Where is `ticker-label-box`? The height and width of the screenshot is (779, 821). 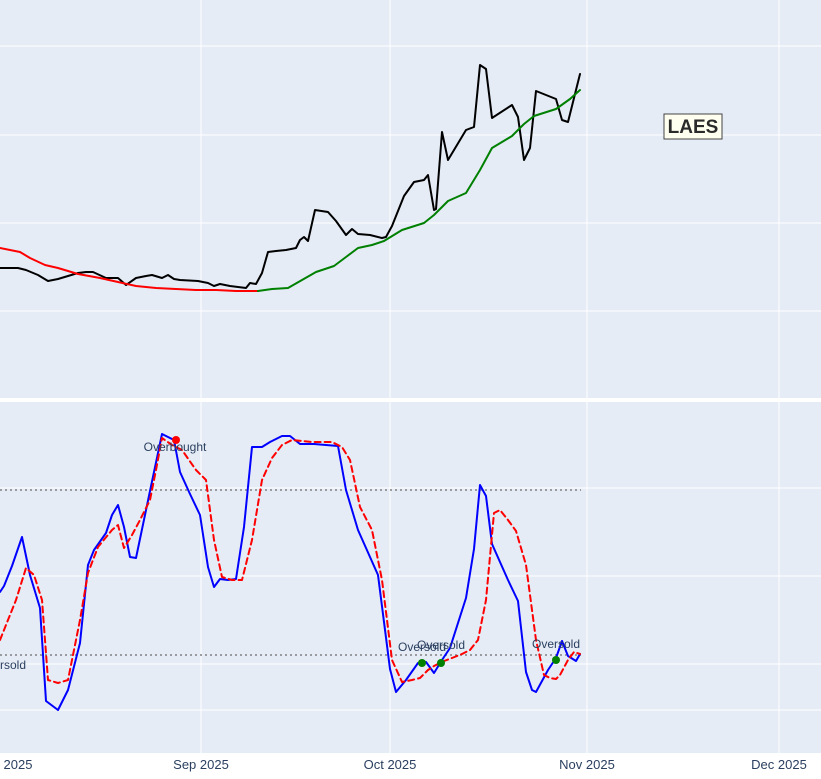 ticker-label-box is located at coordinates (693, 126).